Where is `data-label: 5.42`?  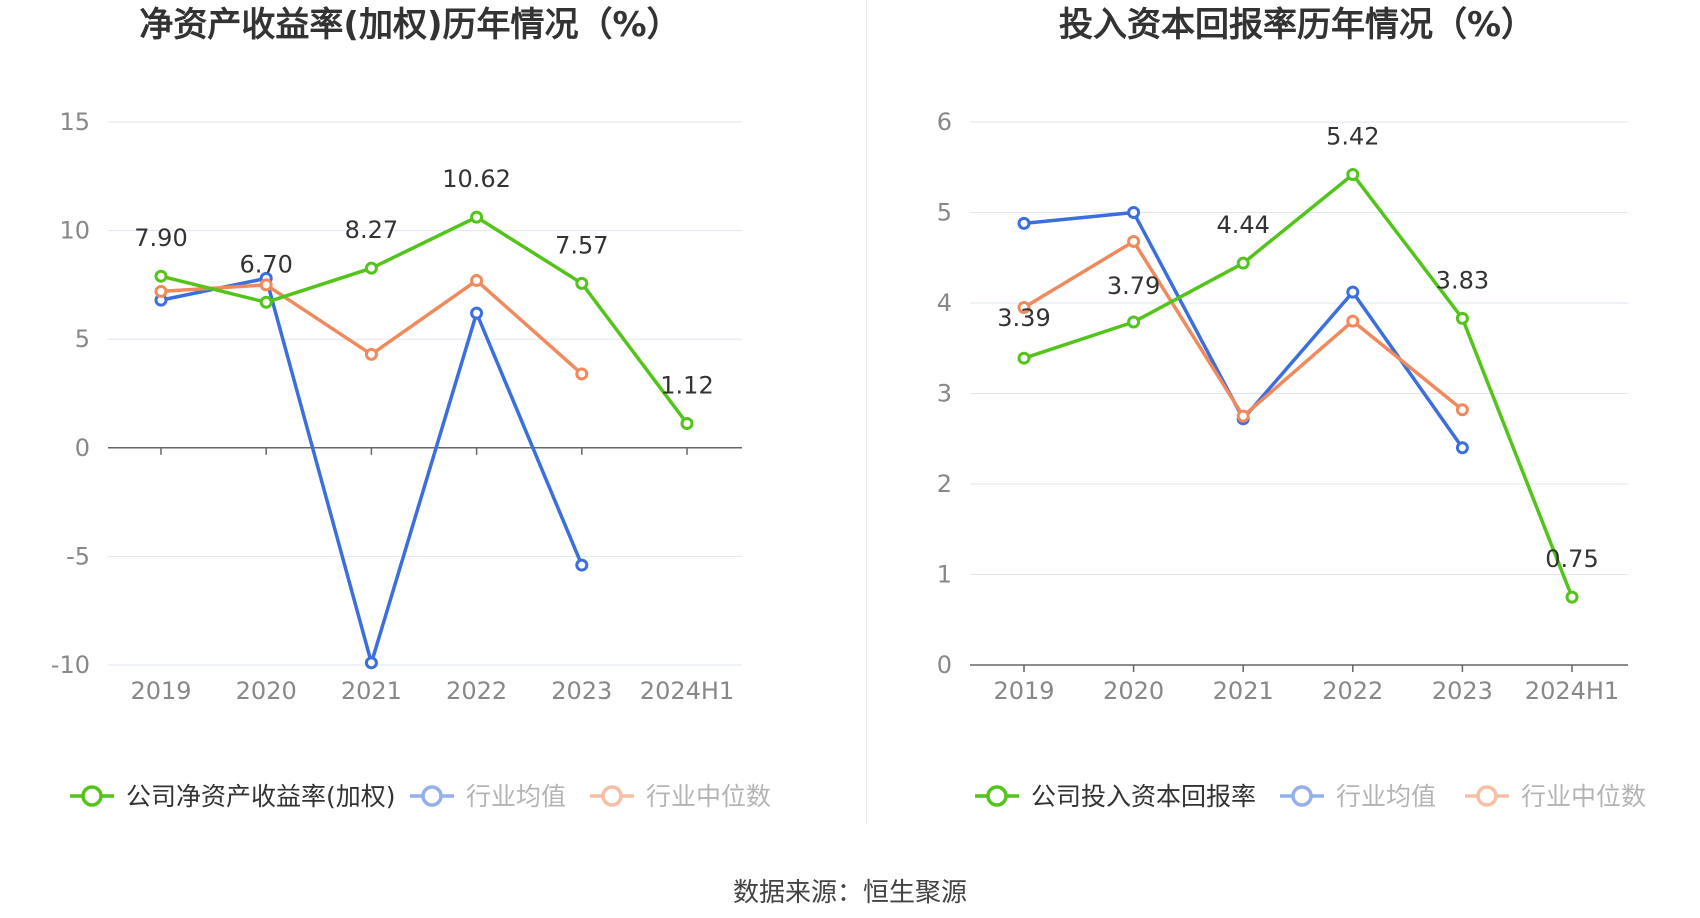
data-label: 5.42 is located at coordinates (1352, 136).